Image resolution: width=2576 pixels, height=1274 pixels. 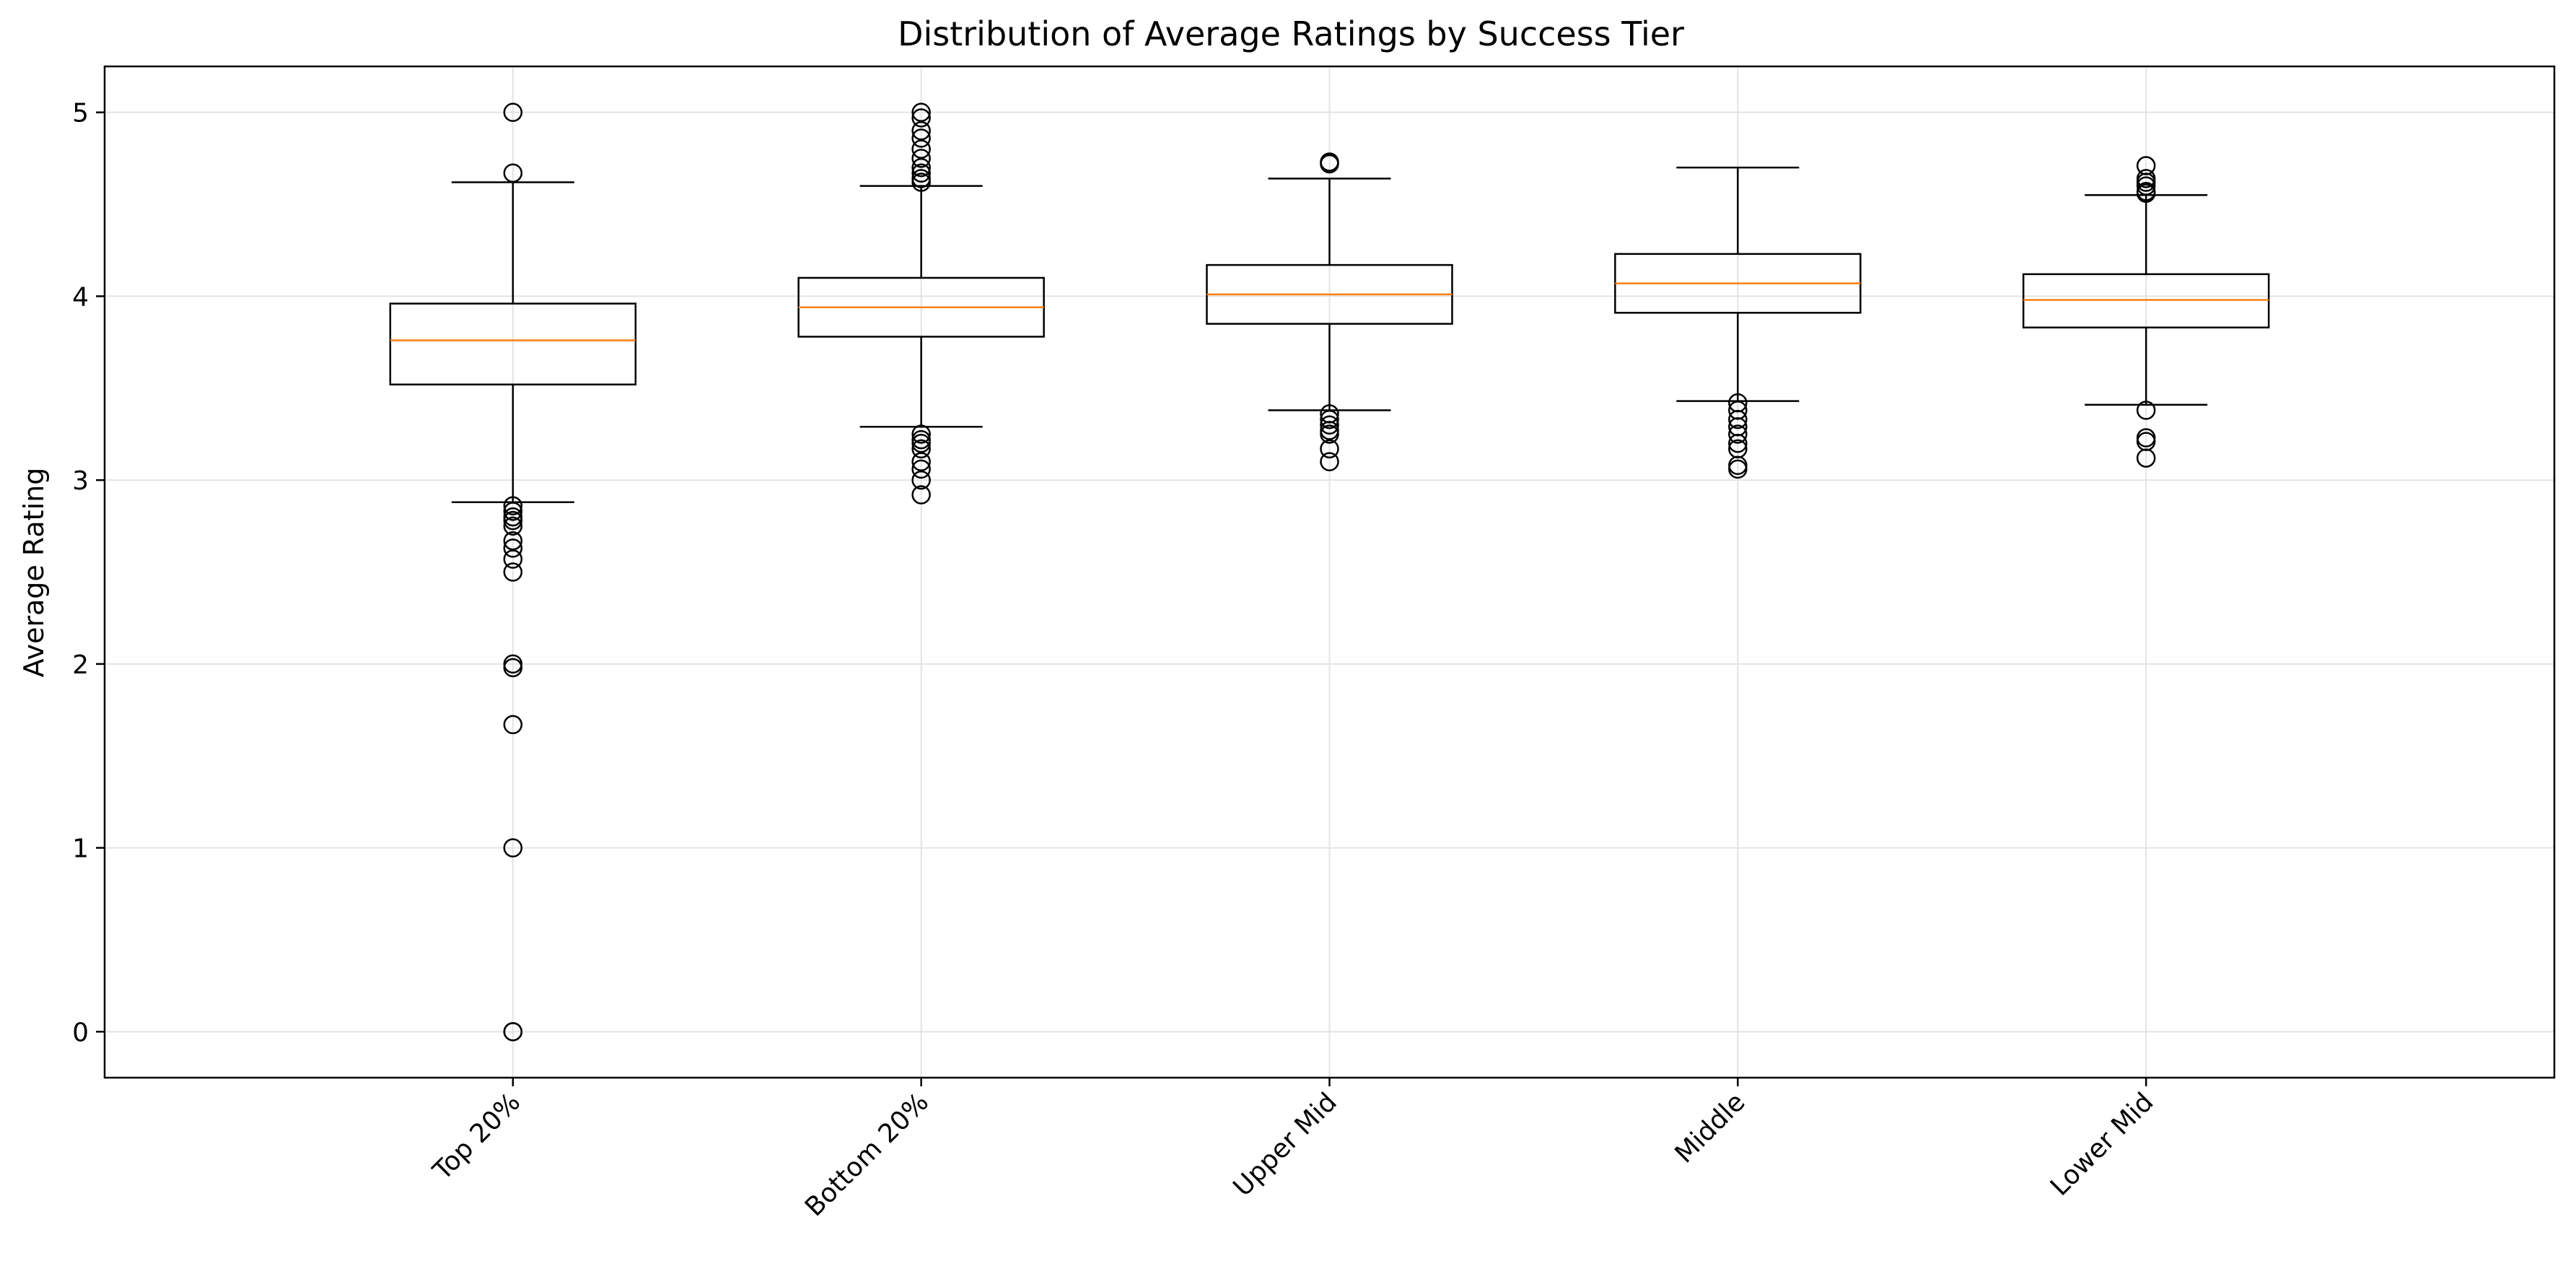 I want to click on y-axis-label: Average Rating, so click(x=34, y=573).